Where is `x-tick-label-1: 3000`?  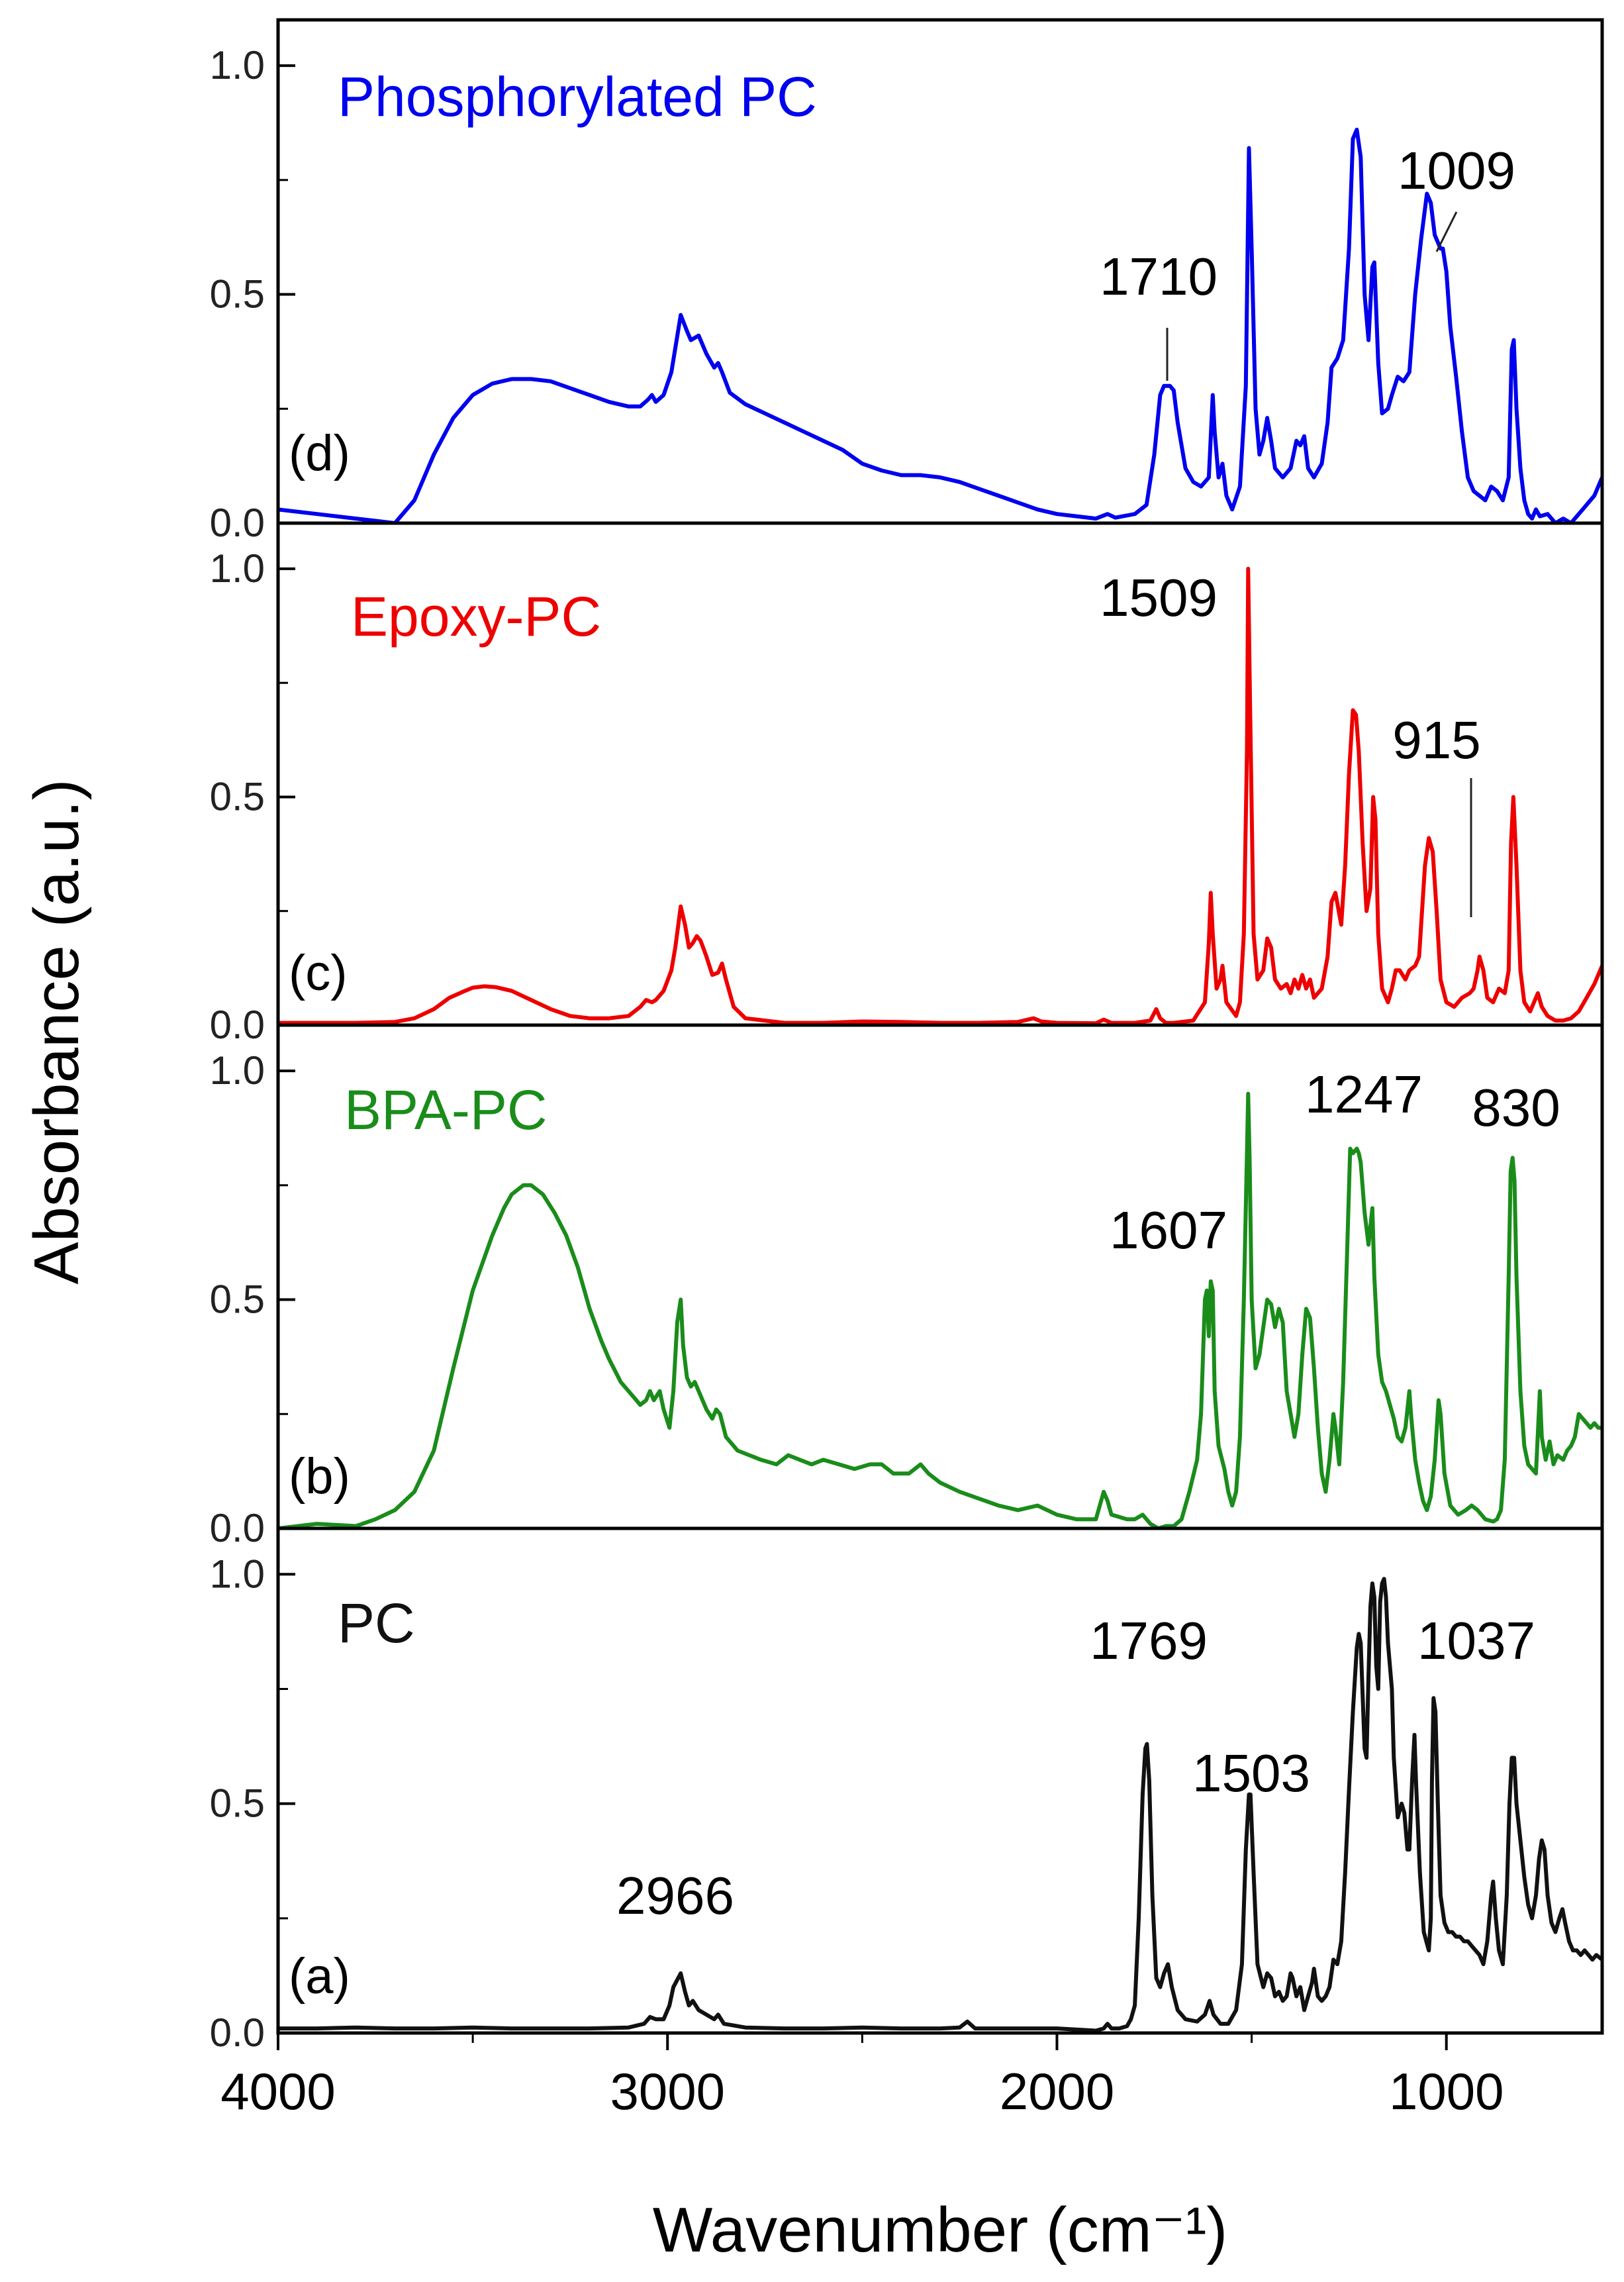
x-tick-label-1: 3000 is located at coordinates (667, 2091).